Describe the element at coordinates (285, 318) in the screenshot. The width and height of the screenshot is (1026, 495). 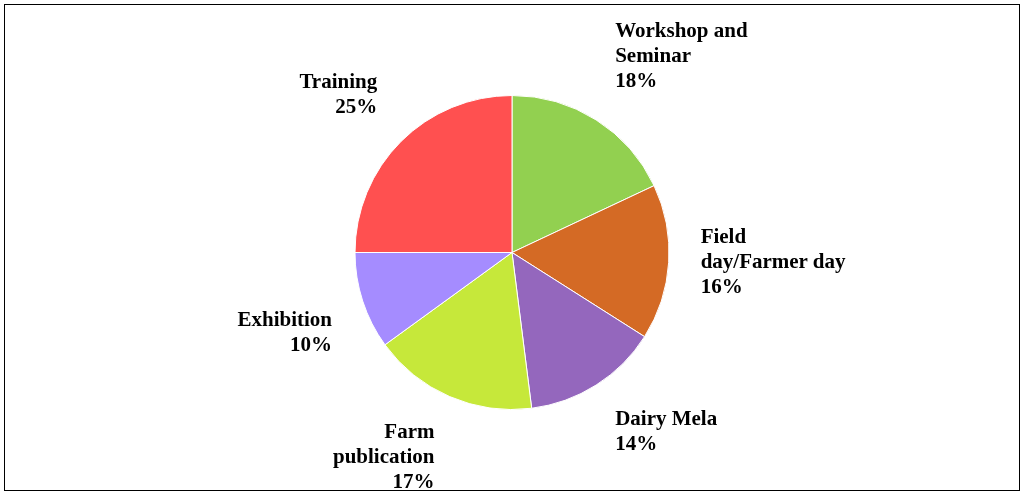
I see `slice-label: Exhibition` at that location.